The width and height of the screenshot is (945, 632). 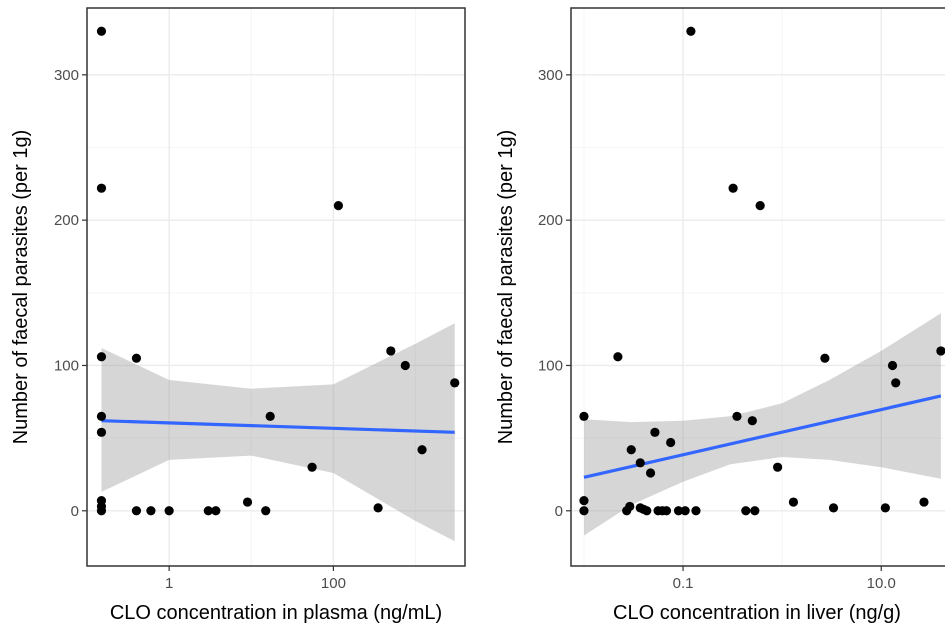 What do you see at coordinates (506, 287) in the screenshot?
I see `y-axis-title-liver: Number of faecal parasites (per 1g)` at bounding box center [506, 287].